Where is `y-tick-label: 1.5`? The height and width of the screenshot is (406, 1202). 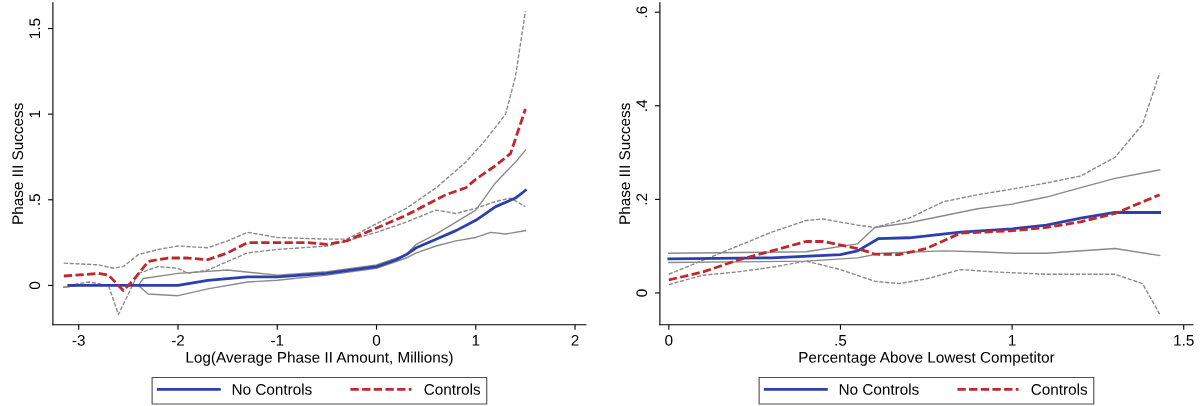
y-tick-label: 1.5 is located at coordinates (35, 28).